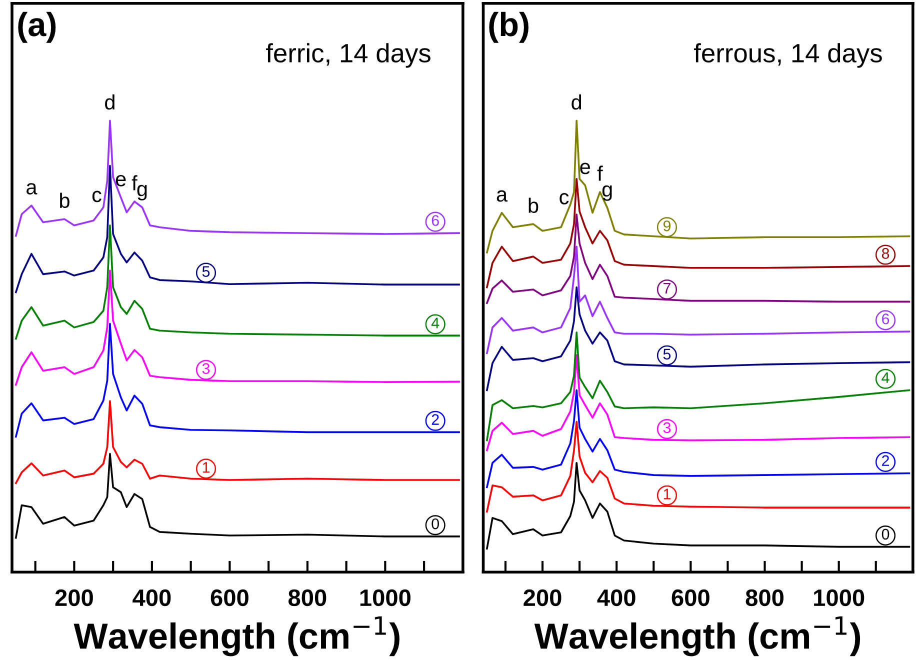 Image resolution: width=924 pixels, height=666 pixels. I want to click on series-label: 8, so click(886, 253).